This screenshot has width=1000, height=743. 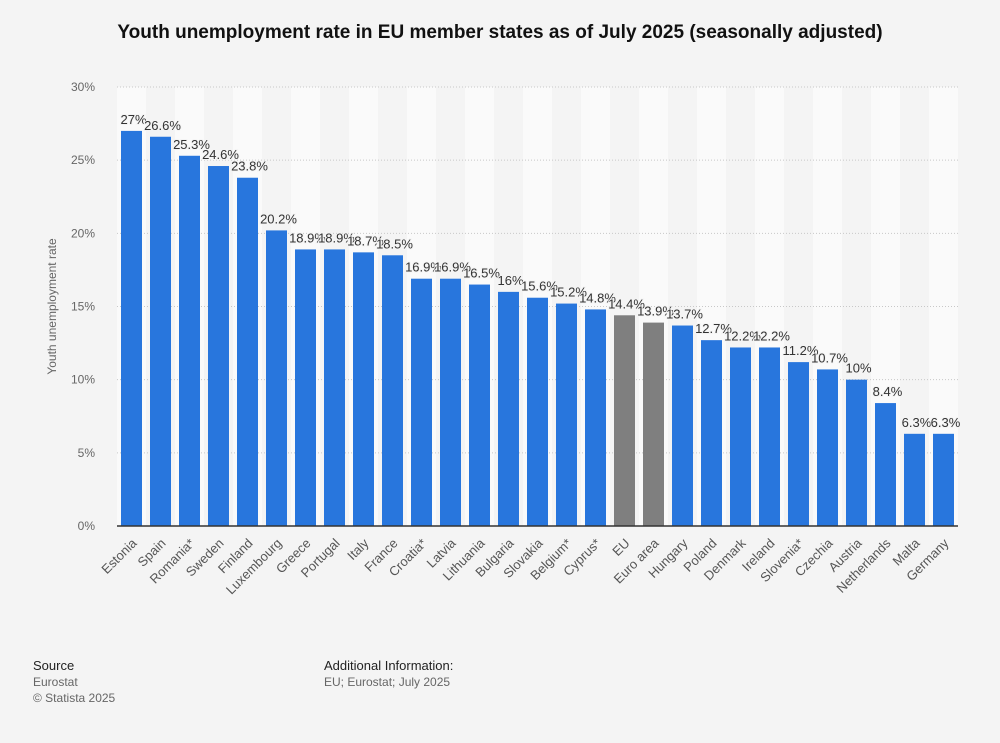 What do you see at coordinates (133, 119) in the screenshot?
I see `data-label: 27%` at bounding box center [133, 119].